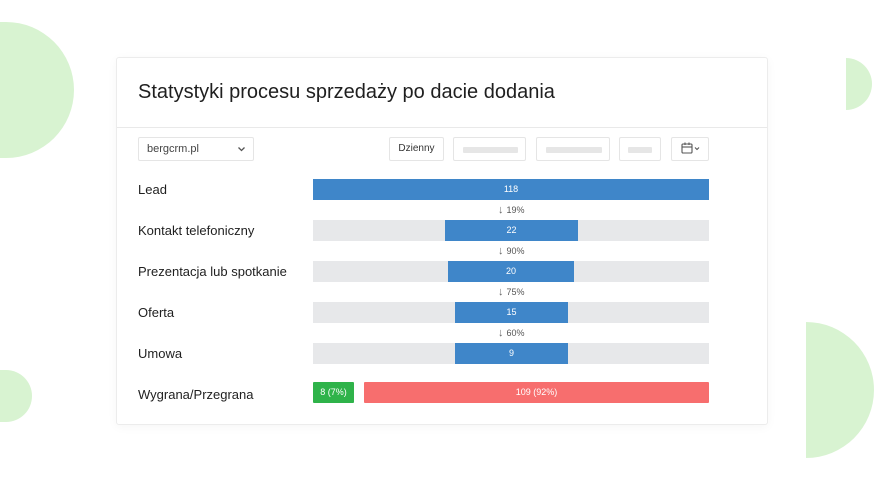  Describe the element at coordinates (160, 353) in the screenshot. I see `stage-label-contract: Umowa` at that location.